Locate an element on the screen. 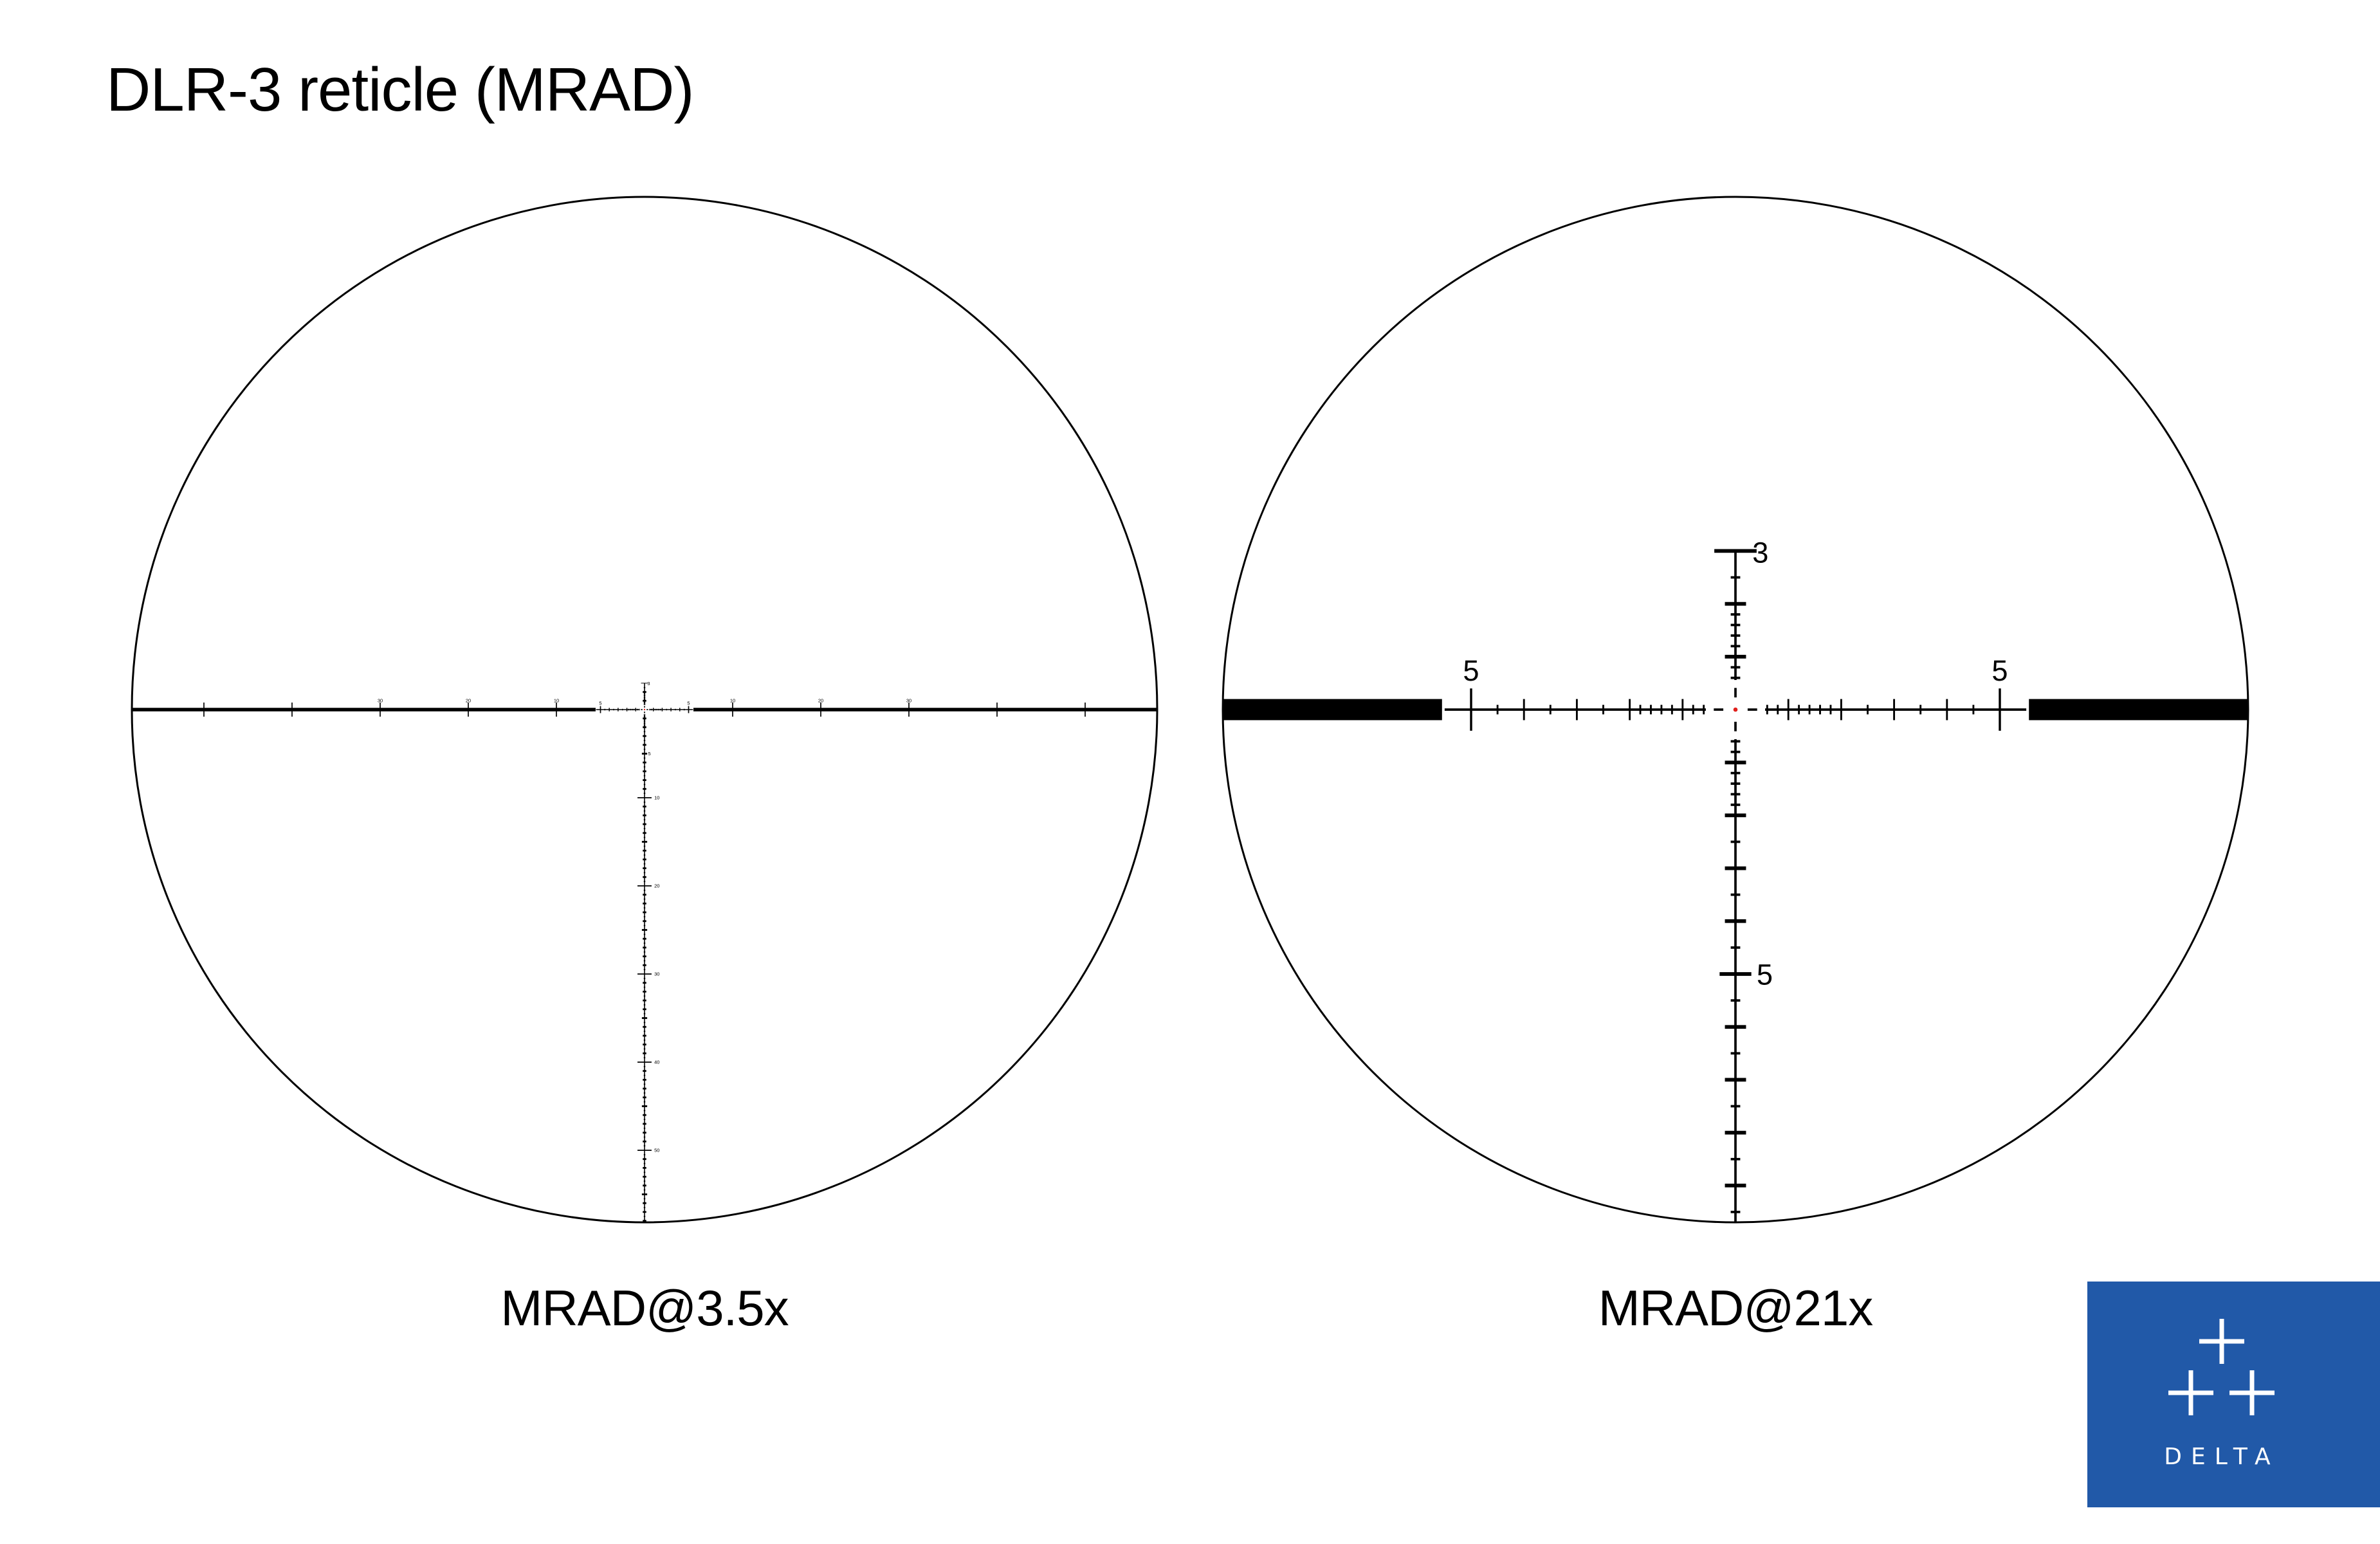  page-title: DLR-3 reticle (MRAD) is located at coordinates (400, 89).